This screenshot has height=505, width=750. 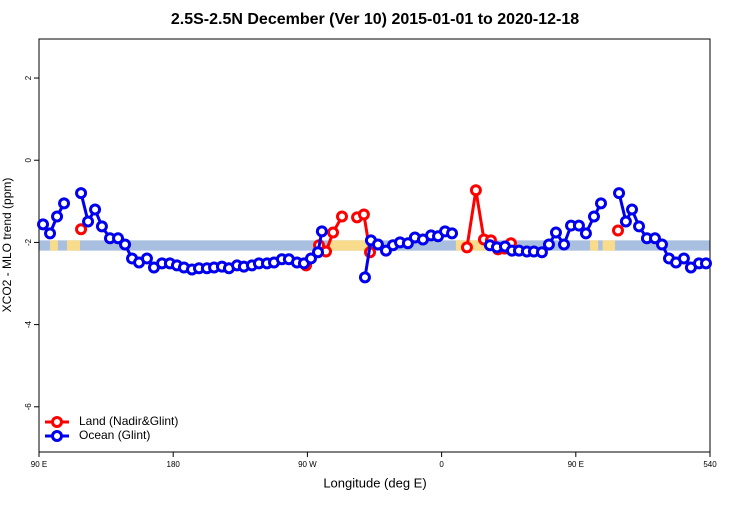 I want to click on legend-label: Land (Nadir&Glint), so click(x=128, y=421).